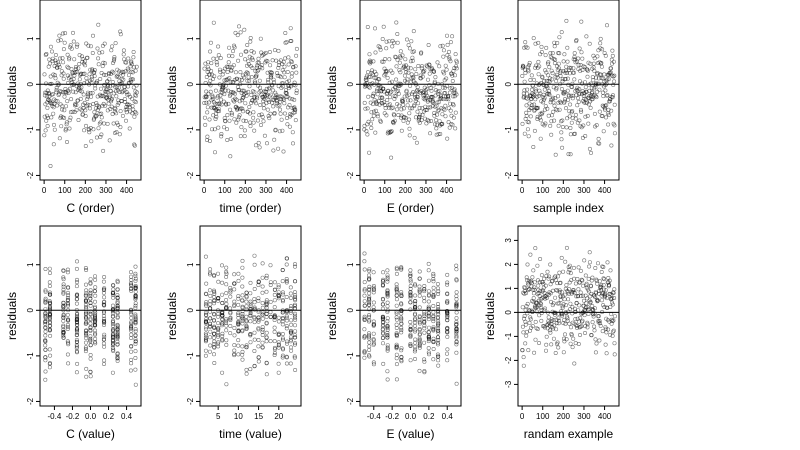 Image resolution: width=800 pixels, height=450 pixels. Describe the element at coordinates (410, 318) in the screenshot. I see `points-group` at that location.